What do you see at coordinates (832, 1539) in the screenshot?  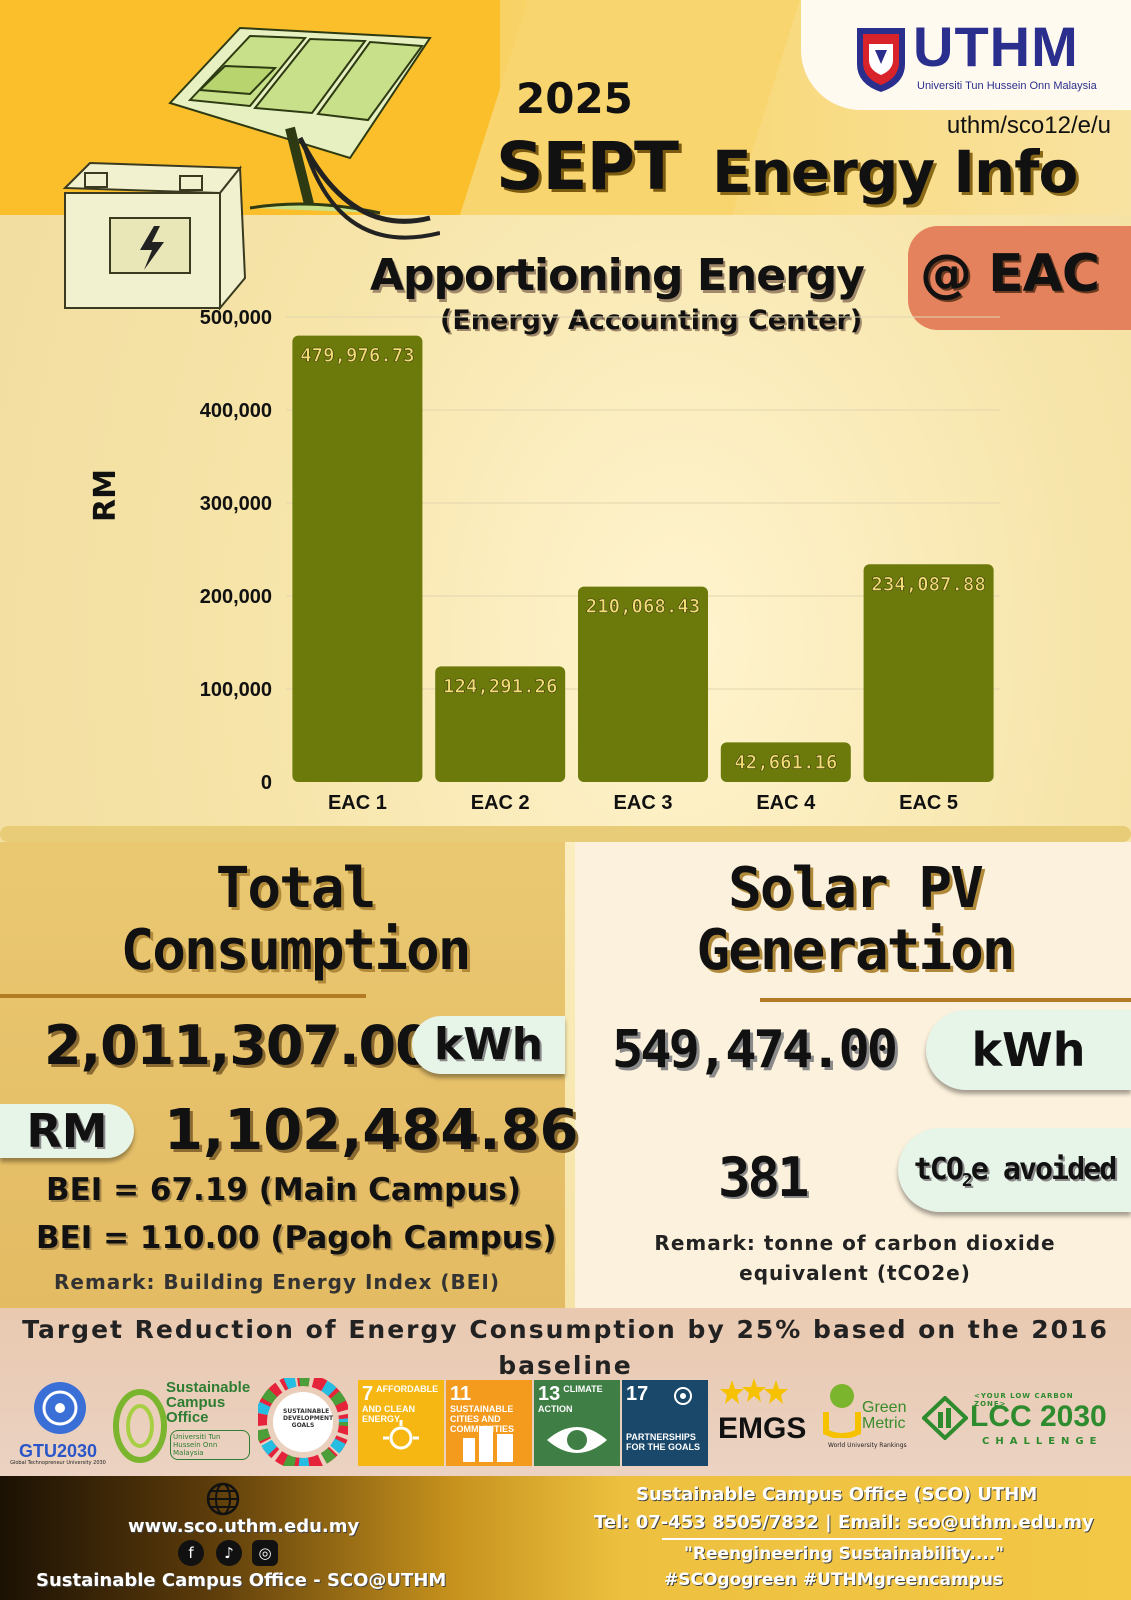 I see `footer-rule` at bounding box center [832, 1539].